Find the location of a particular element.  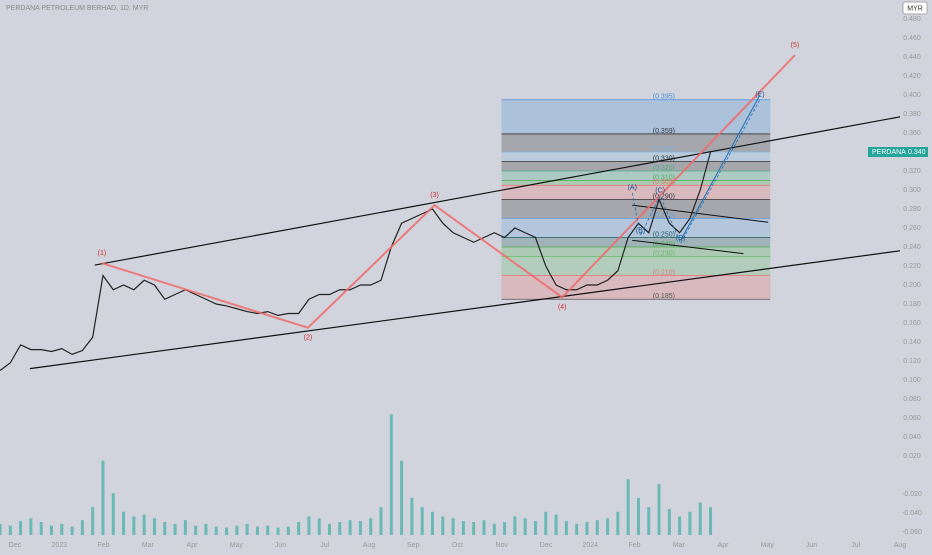

currency-box is located at coordinates (915, 8).